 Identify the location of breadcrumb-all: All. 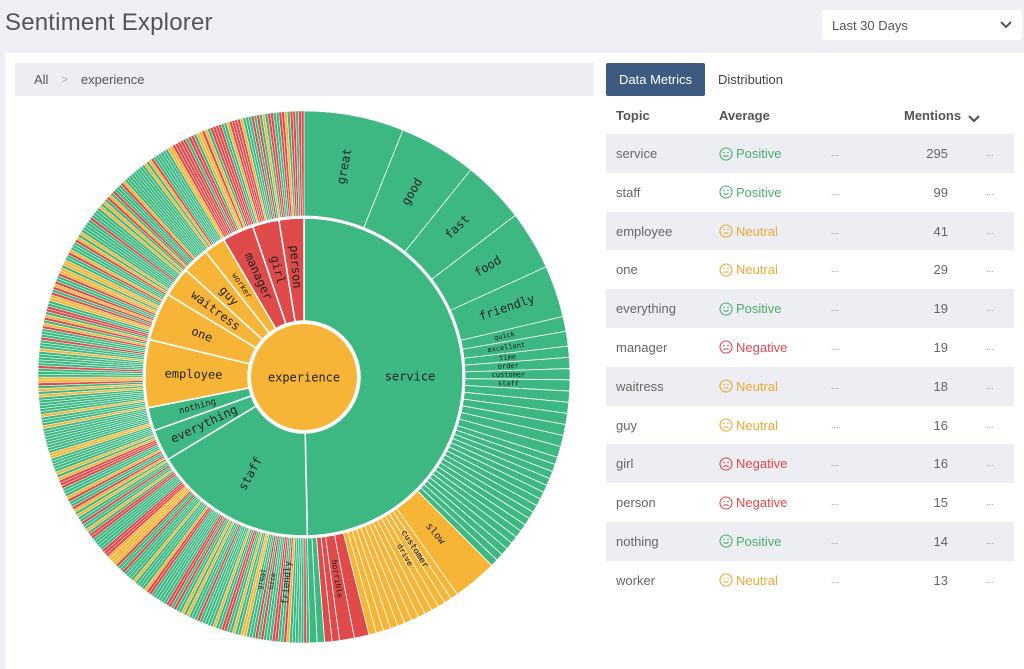
(41, 79).